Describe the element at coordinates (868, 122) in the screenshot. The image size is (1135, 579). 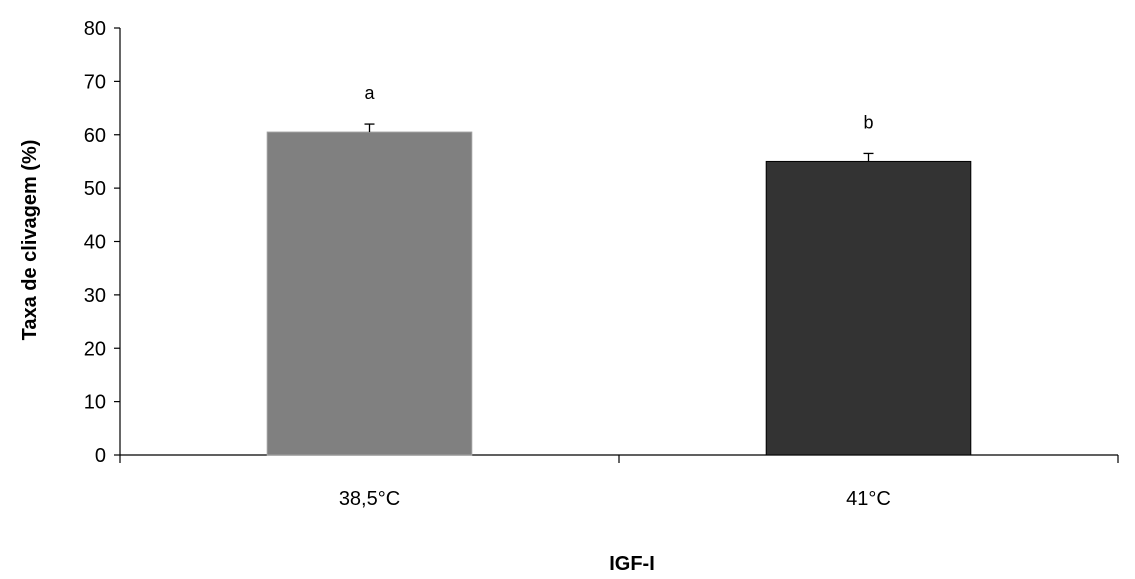
I see `significance-label: b` at that location.